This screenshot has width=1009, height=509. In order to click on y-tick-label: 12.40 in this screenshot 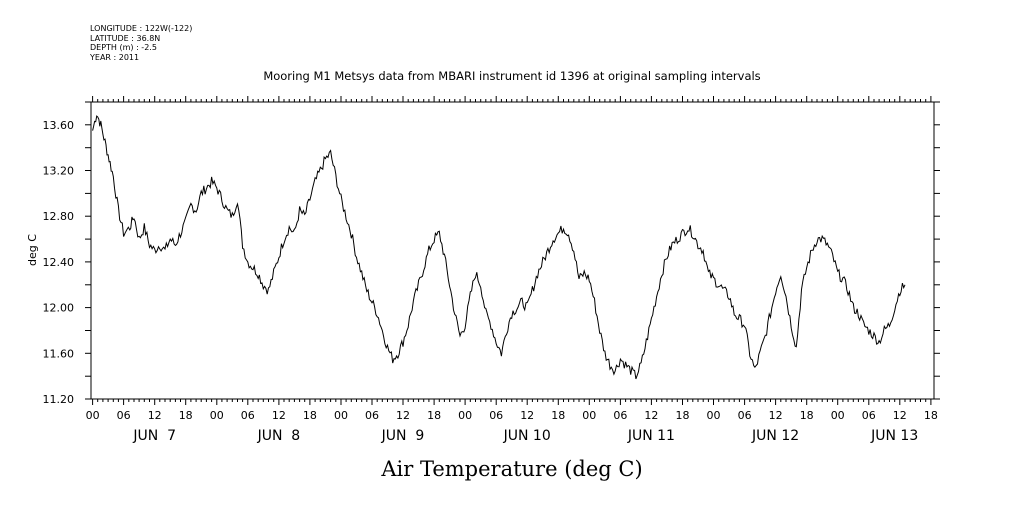, I will do `click(59, 262)`.